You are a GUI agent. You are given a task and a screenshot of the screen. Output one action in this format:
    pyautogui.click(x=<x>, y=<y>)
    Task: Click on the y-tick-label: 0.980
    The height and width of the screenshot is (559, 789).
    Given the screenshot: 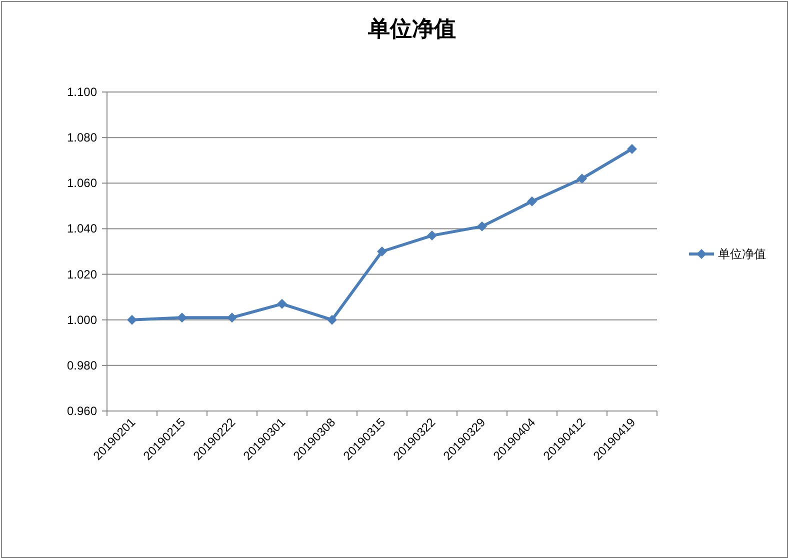 What is the action you would take?
    pyautogui.click(x=82, y=365)
    